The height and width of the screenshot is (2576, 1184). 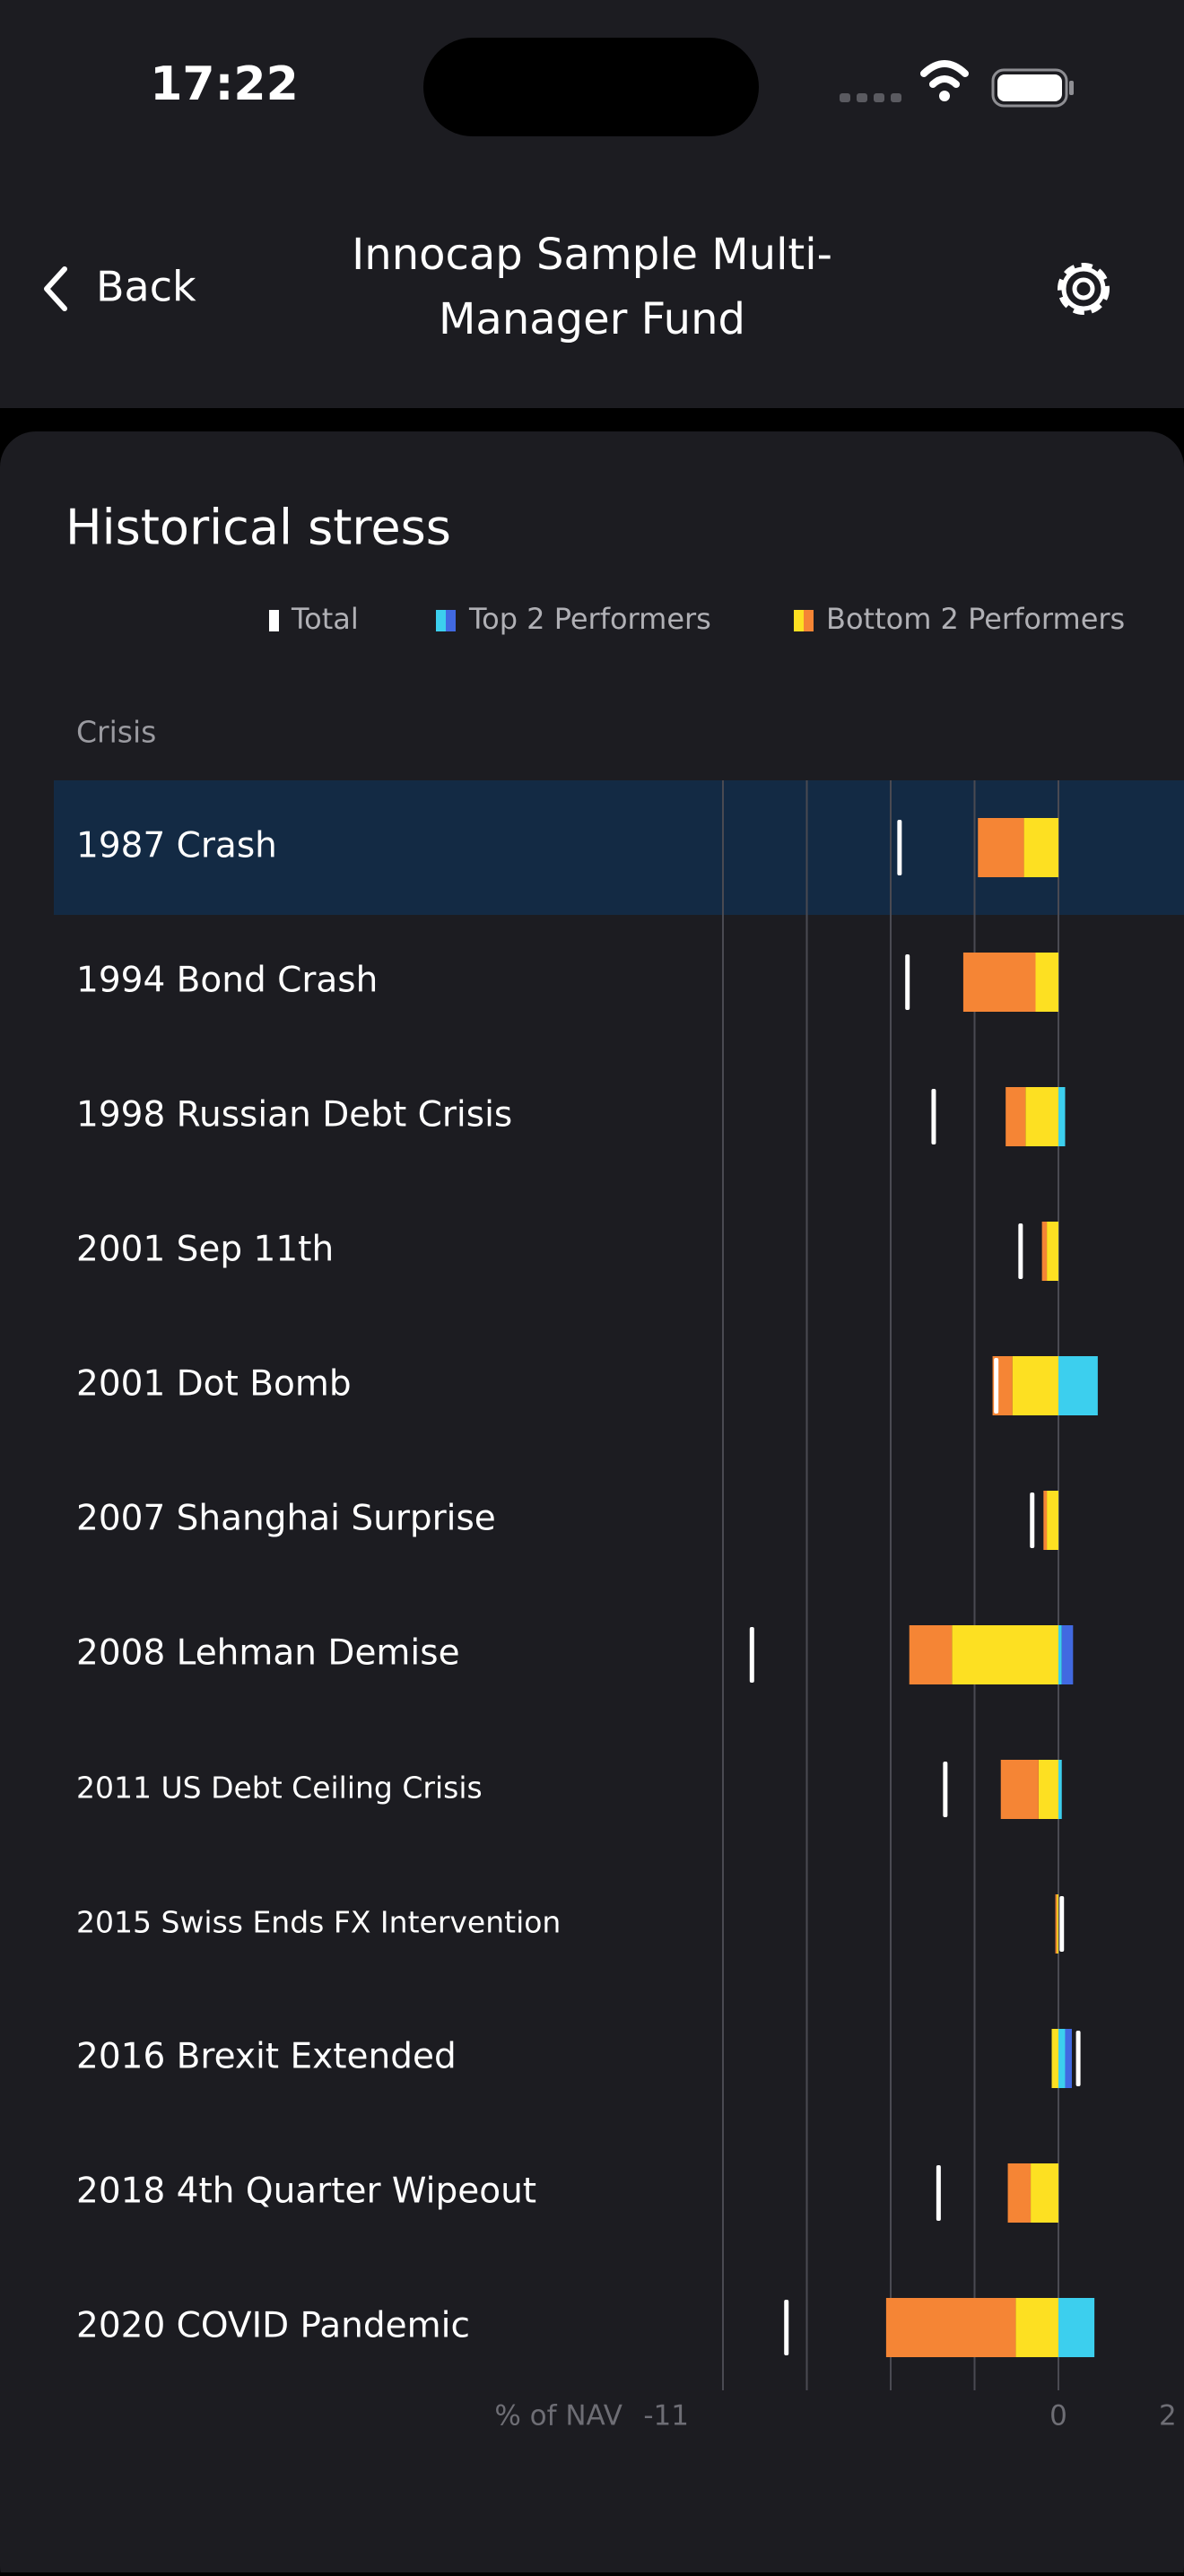 What do you see at coordinates (558, 2416) in the screenshot?
I see `x-axis-label: % of NAV` at bounding box center [558, 2416].